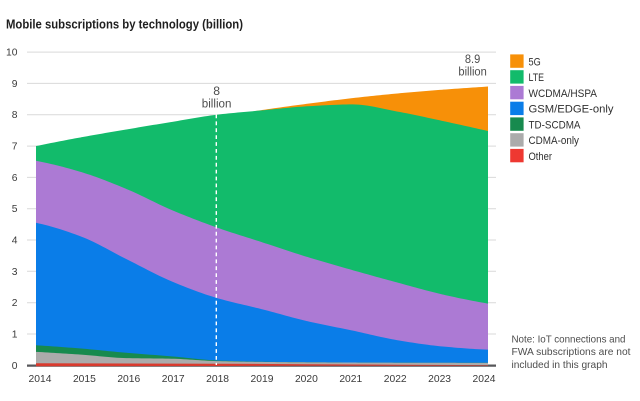 The height and width of the screenshot is (401, 640). Describe the element at coordinates (554, 141) in the screenshot. I see `svg-text: CDMA-only` at that location.